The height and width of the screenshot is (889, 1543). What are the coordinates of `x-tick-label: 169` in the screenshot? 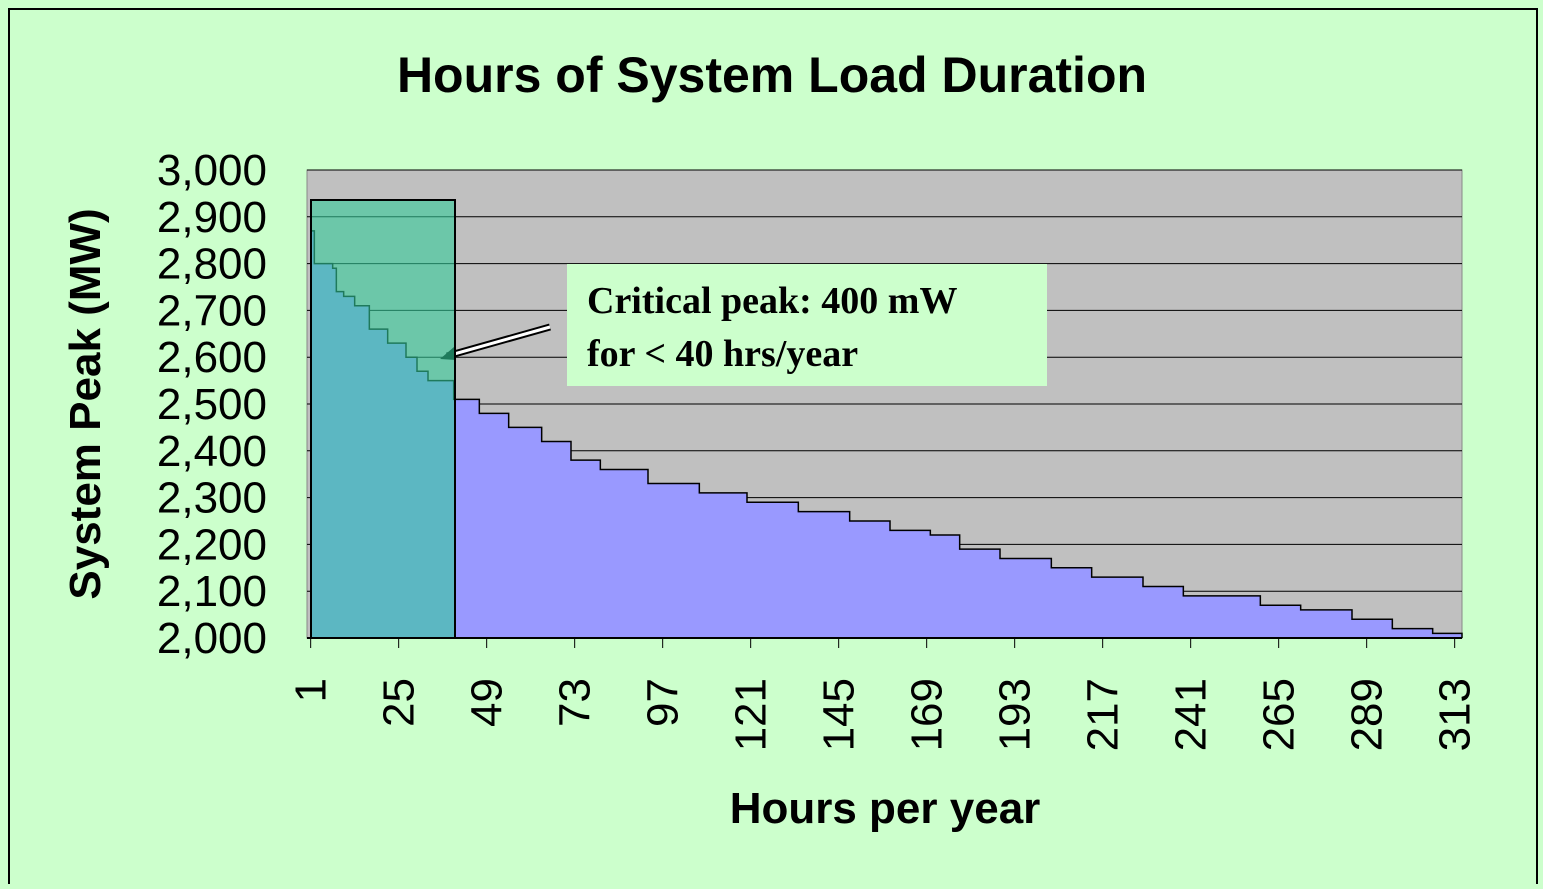 It's located at (927, 714).